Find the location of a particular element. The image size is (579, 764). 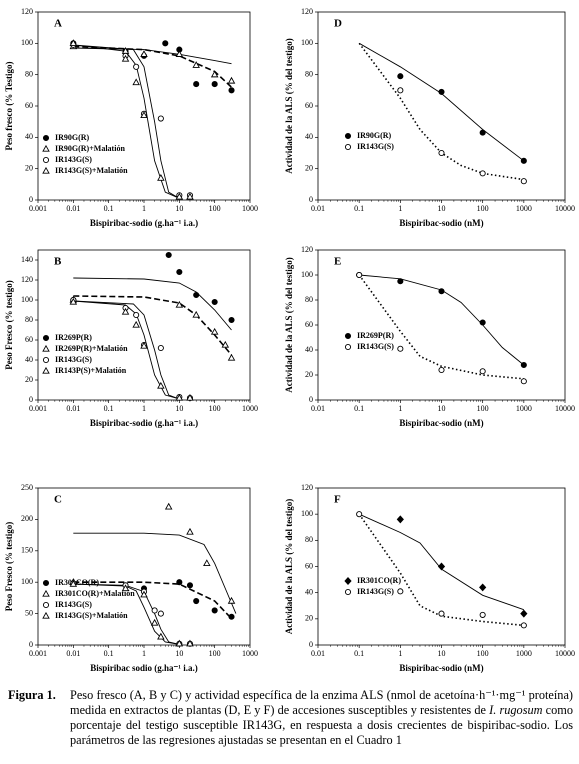

legend-label: IR301CO(R)+Malatión is located at coordinates (95, 593).